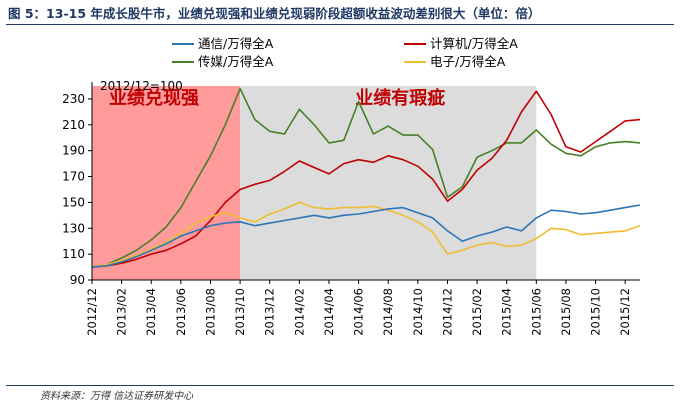 The height and width of the screenshot is (404, 681). I want to click on x-tick-label: 2013/10, so click(240, 312).